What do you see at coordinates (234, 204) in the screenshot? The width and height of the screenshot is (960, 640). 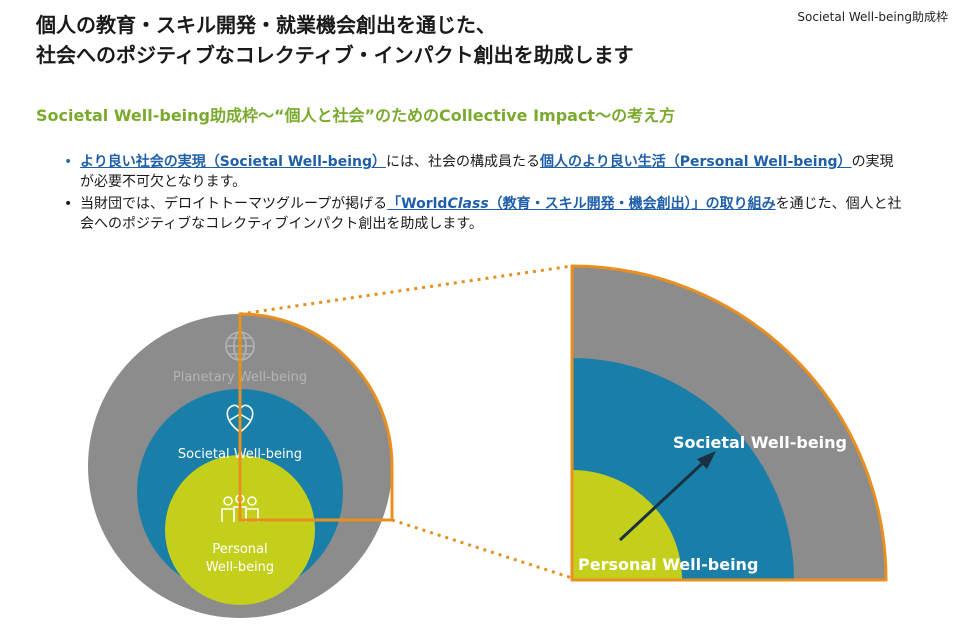 I see `bullet-2-text-1: 当財団では、デロイトトーマツグループが掲げる` at bounding box center [234, 204].